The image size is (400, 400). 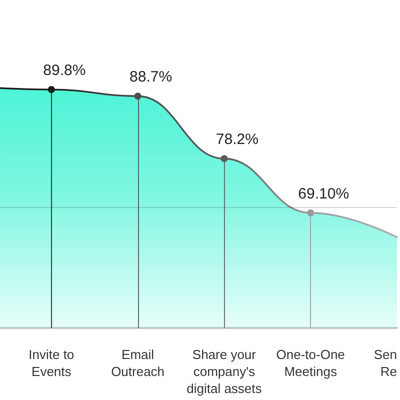 I want to click on data-label: 78.2%, so click(x=237, y=139).